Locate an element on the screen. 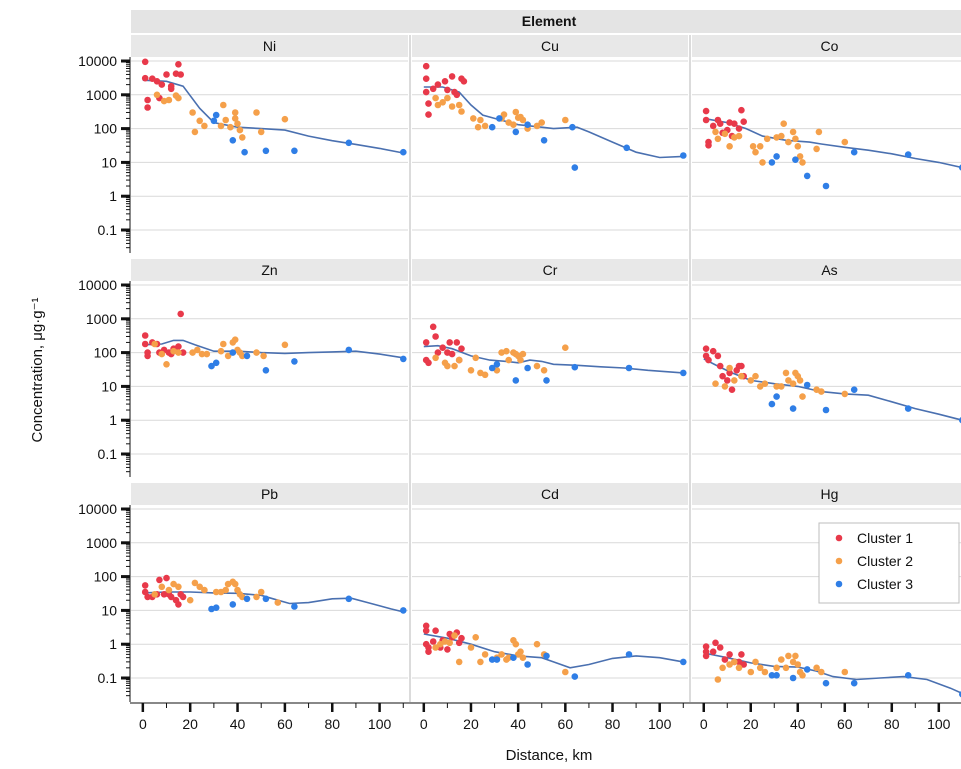  x-tick-label: 0 is located at coordinates (704, 724).